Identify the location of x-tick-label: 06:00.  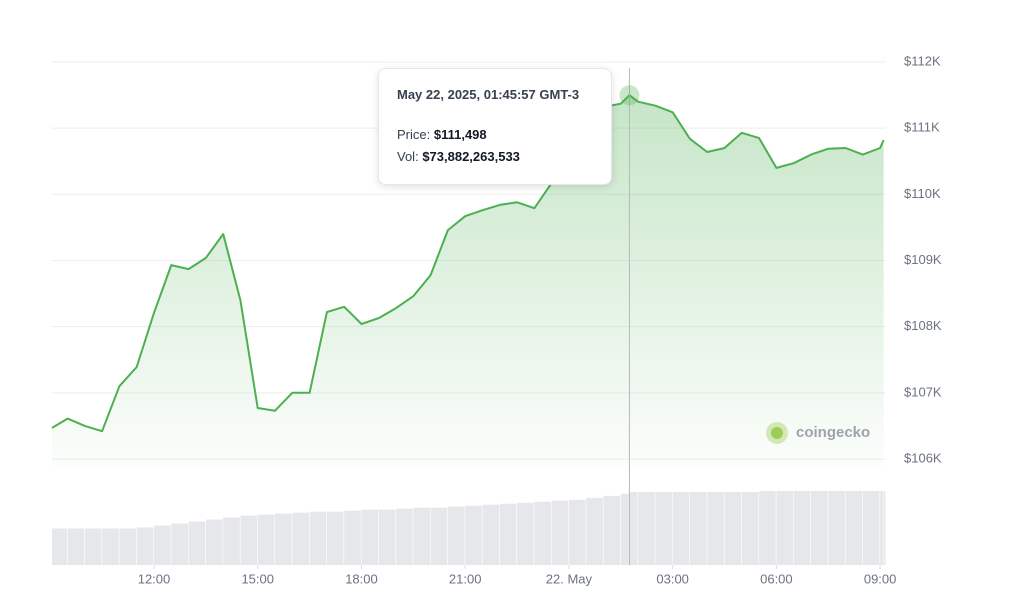
(776, 578).